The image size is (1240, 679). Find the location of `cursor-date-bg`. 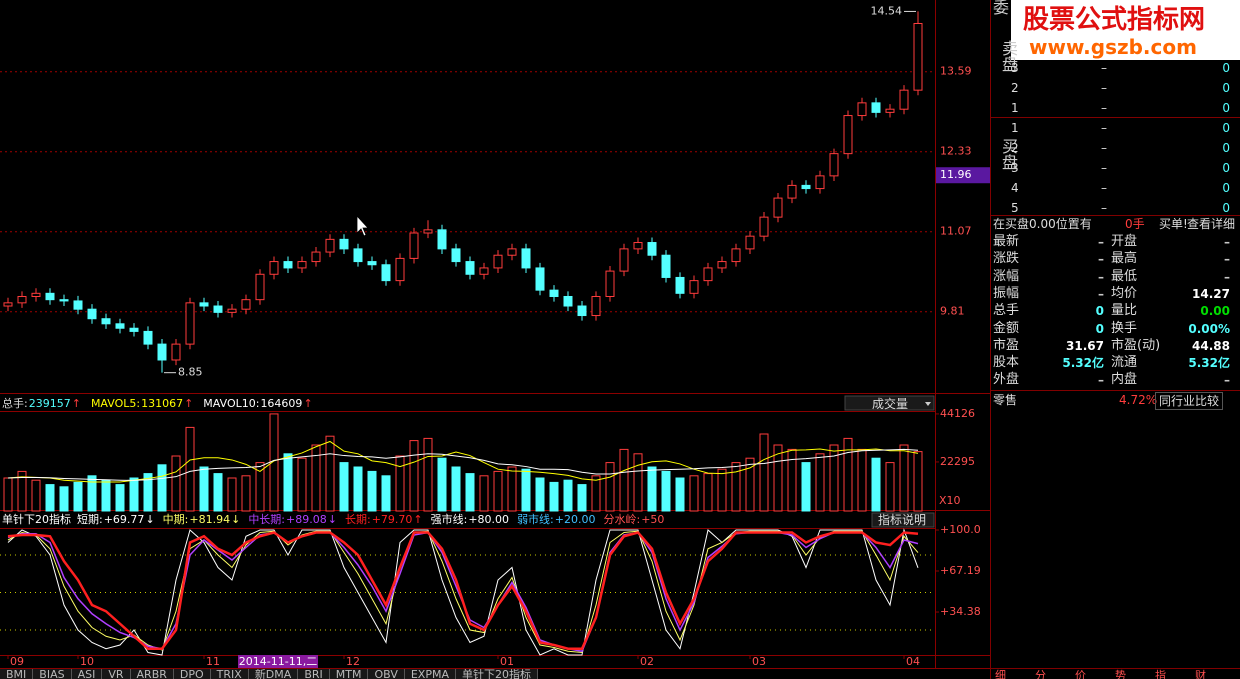

cursor-date-bg is located at coordinates (278, 661).